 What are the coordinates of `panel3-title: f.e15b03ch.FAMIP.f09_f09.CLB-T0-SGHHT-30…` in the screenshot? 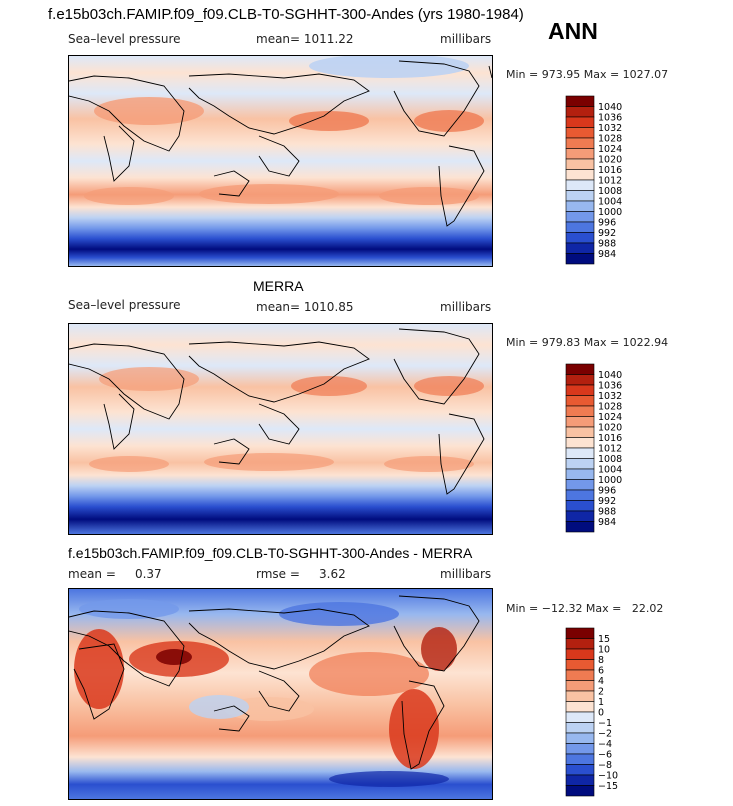 It's located at (270, 553).